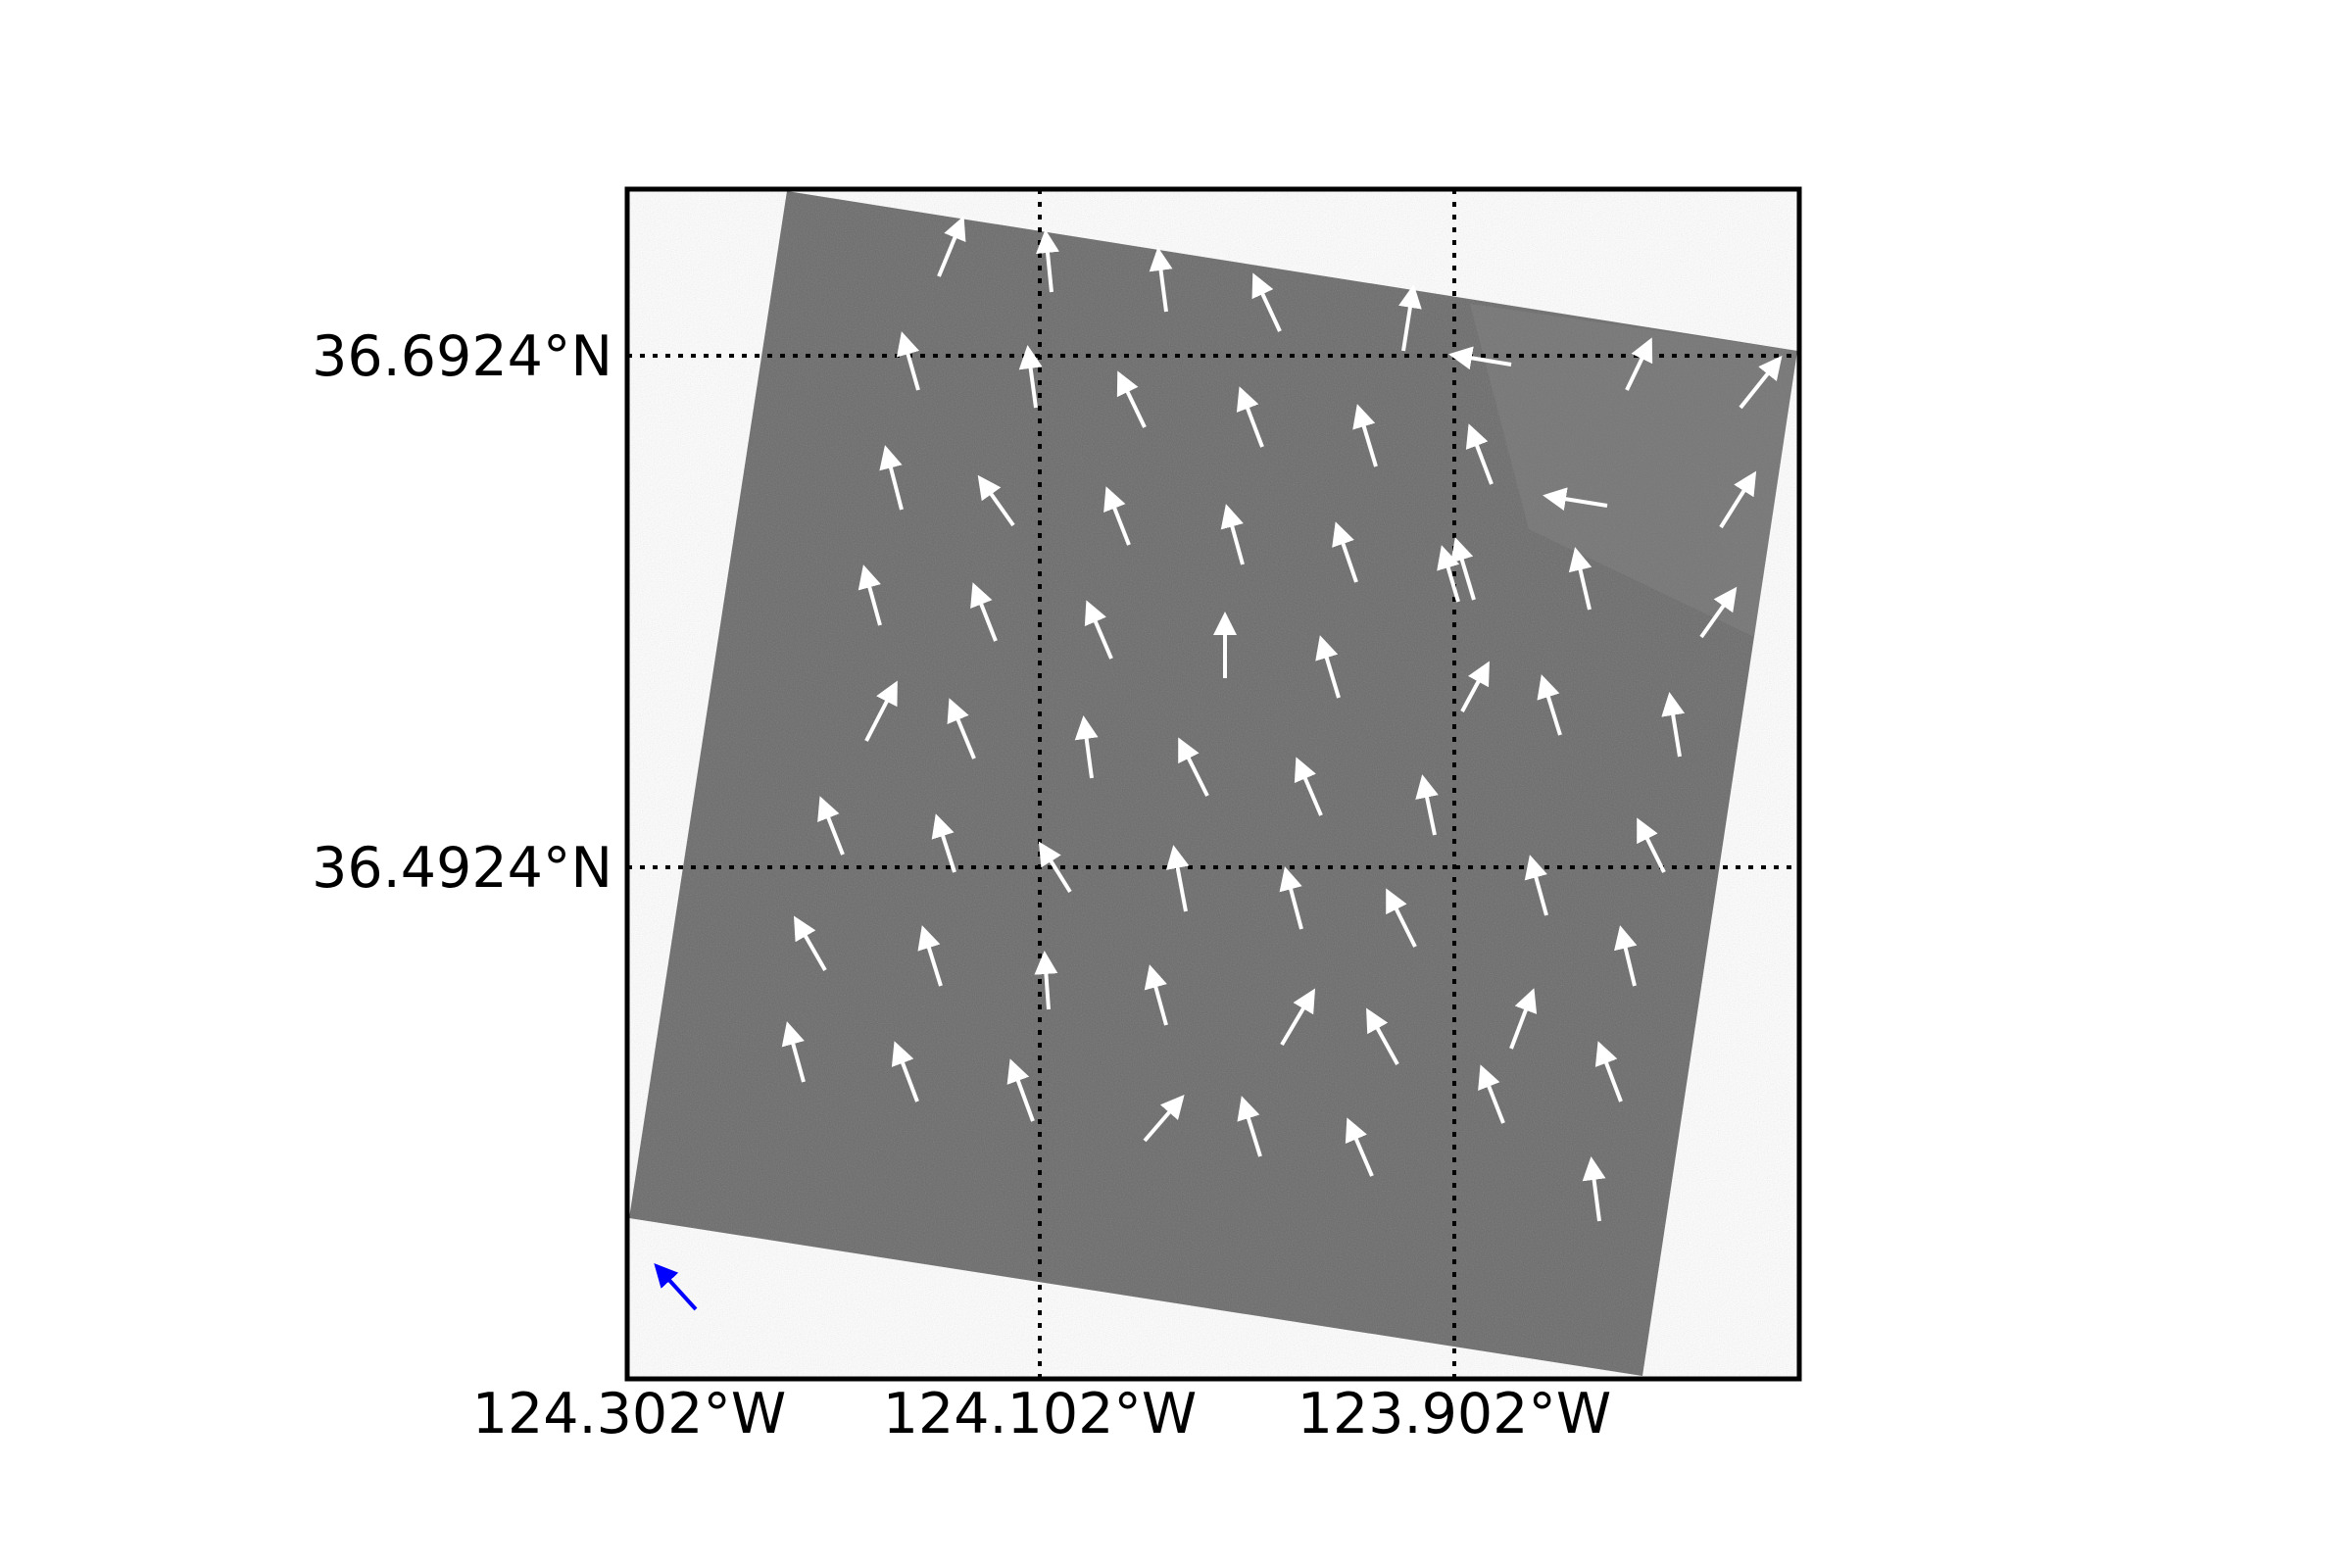 The image size is (2352, 1568). I want to click on lon-label-123-902: 123.902°W, so click(1455, 1414).